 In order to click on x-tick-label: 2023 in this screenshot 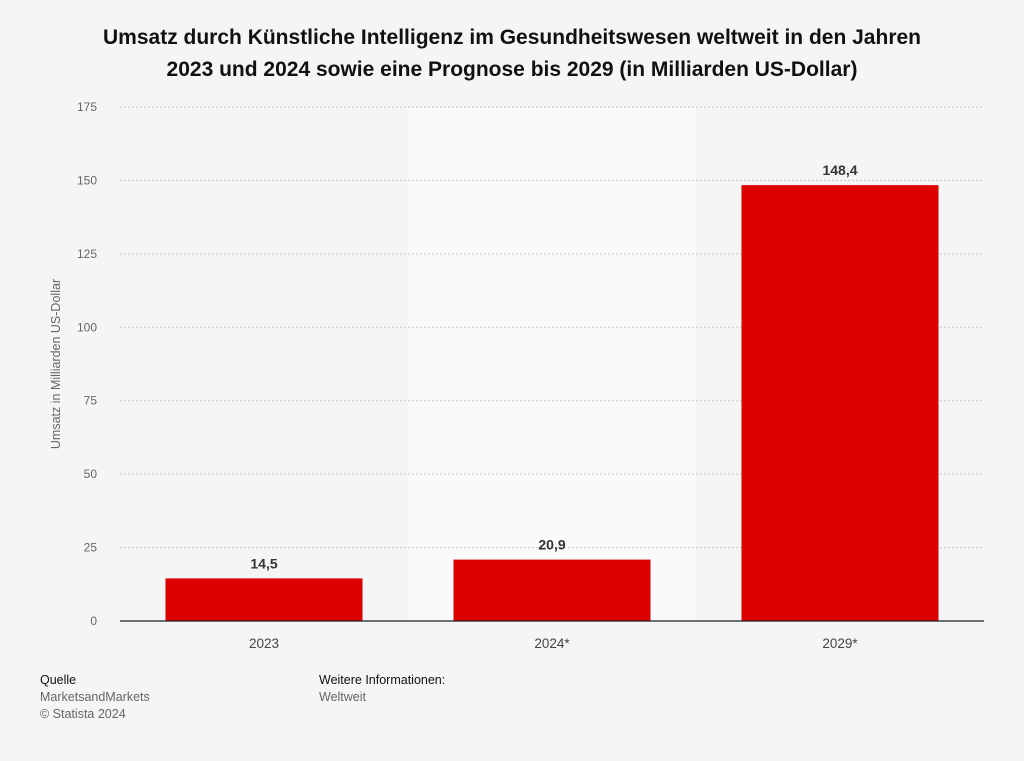, I will do `click(264, 643)`.